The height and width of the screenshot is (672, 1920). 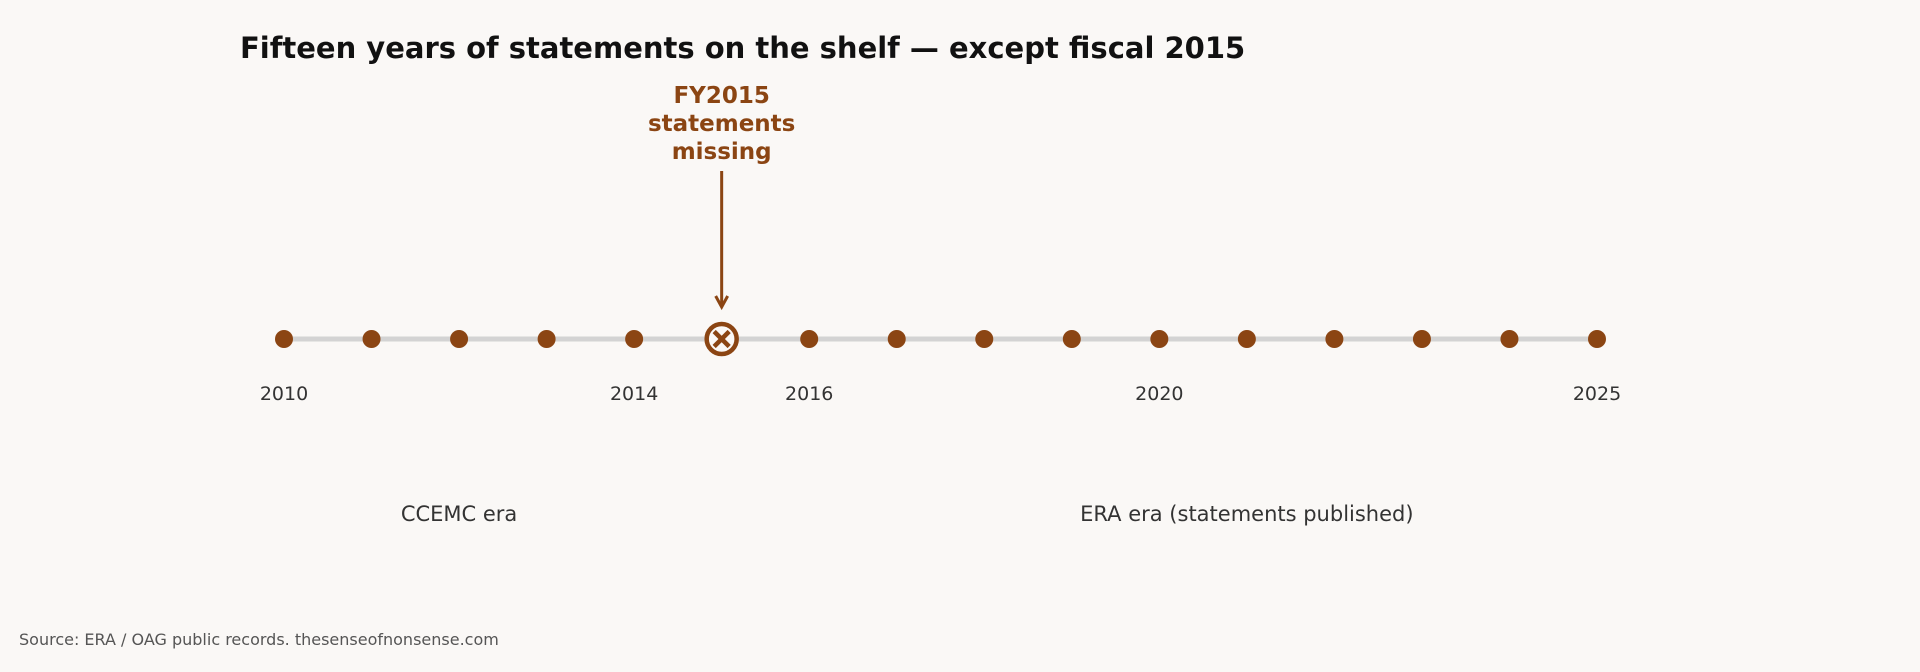 I want to click on annotation-text: statements, so click(x=721, y=124).